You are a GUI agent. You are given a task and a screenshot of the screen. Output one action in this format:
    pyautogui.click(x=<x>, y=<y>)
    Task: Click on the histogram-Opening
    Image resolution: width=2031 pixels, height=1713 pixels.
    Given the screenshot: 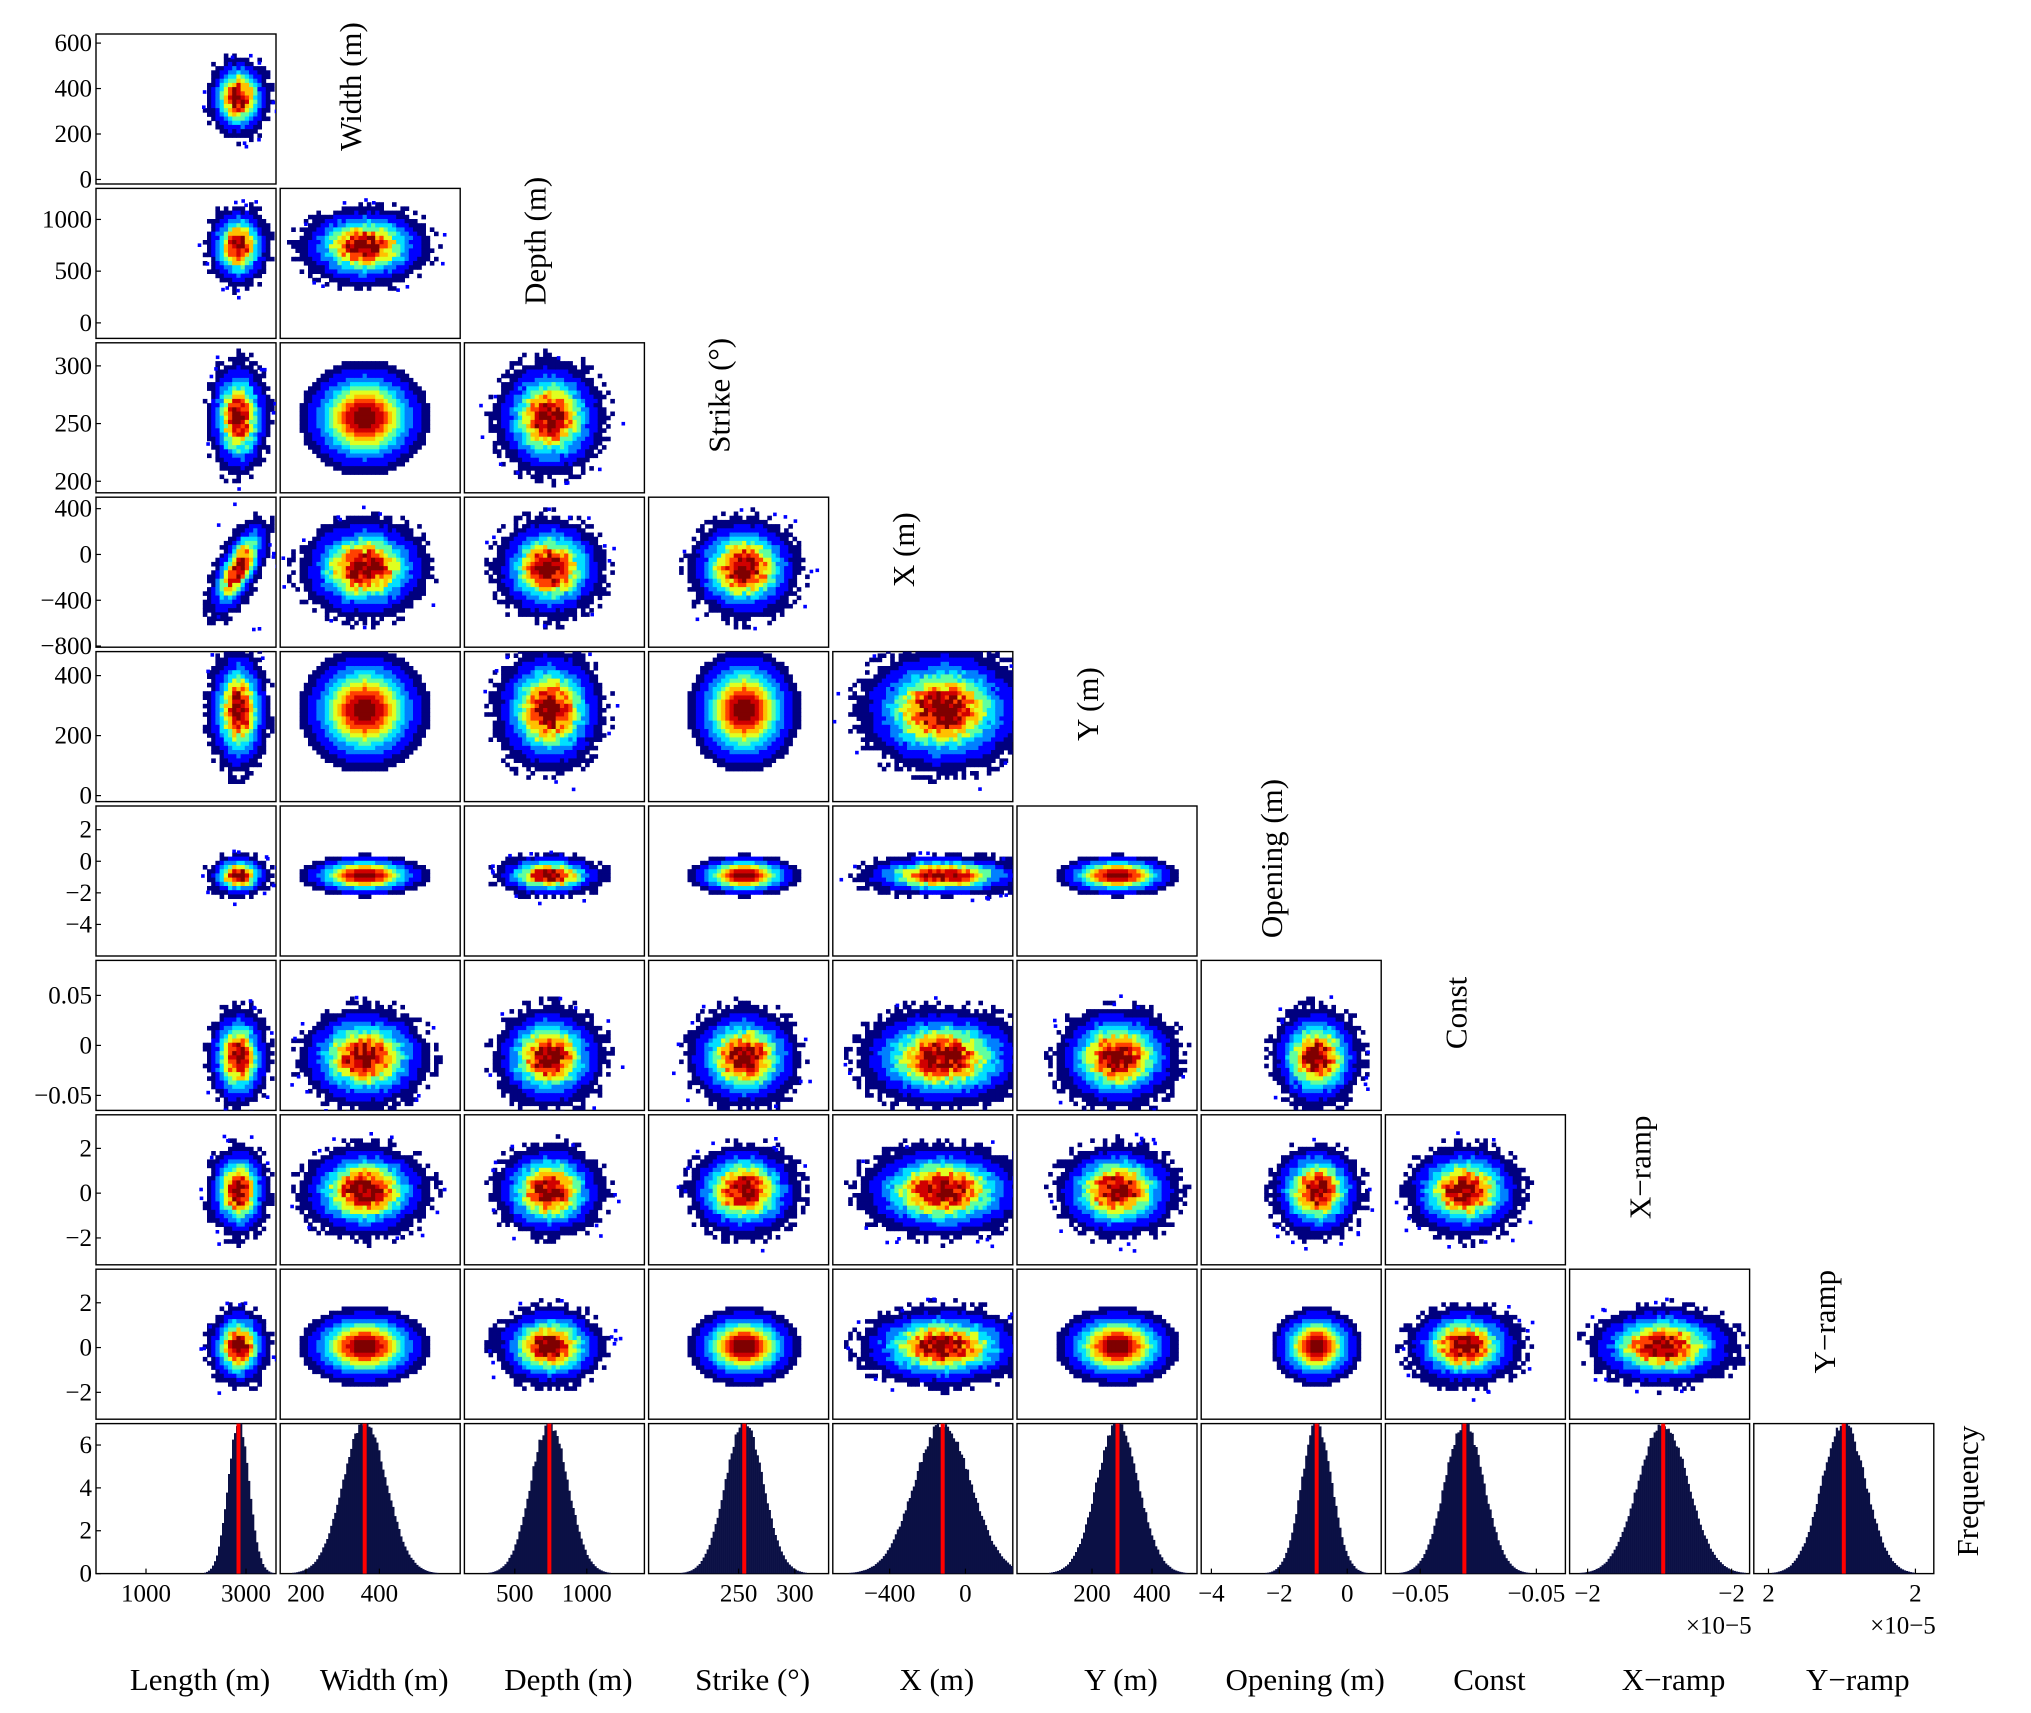 What is the action you would take?
    pyautogui.click(x=1291, y=1498)
    